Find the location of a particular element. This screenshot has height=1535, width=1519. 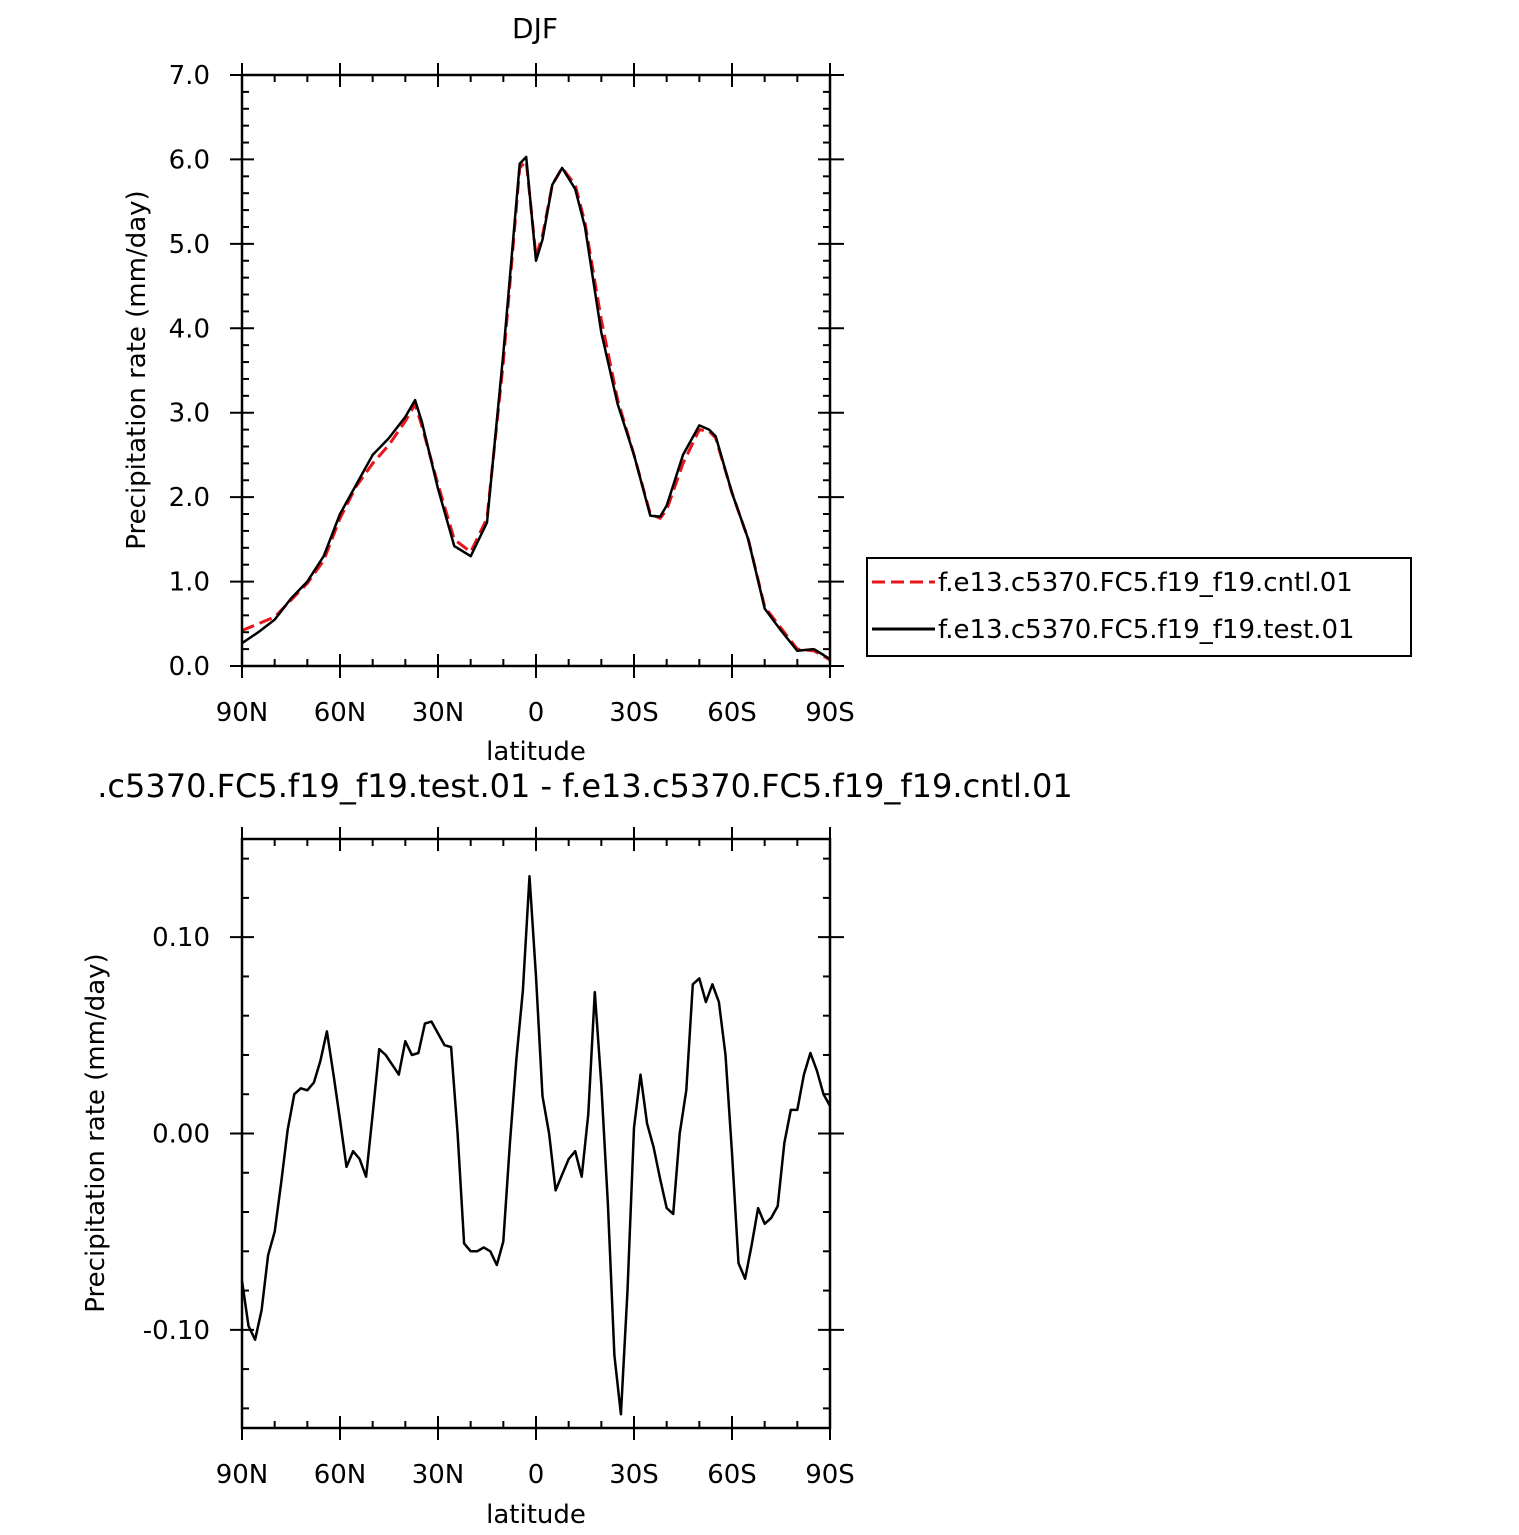

legend-entry-cntl: f.e13.c5370.FC5.f19_f19.cntl.01 is located at coordinates (1145, 583).